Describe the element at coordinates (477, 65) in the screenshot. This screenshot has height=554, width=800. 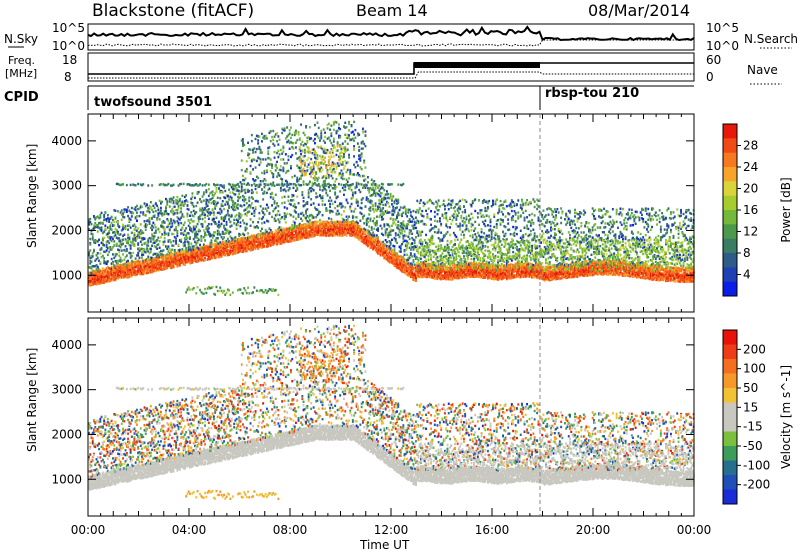
I see `nave-dense-block` at that location.